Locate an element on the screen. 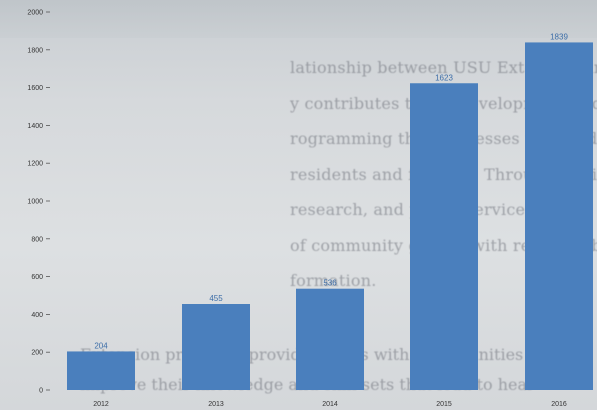  y-tick-label: 2000 is located at coordinates (35, 13).